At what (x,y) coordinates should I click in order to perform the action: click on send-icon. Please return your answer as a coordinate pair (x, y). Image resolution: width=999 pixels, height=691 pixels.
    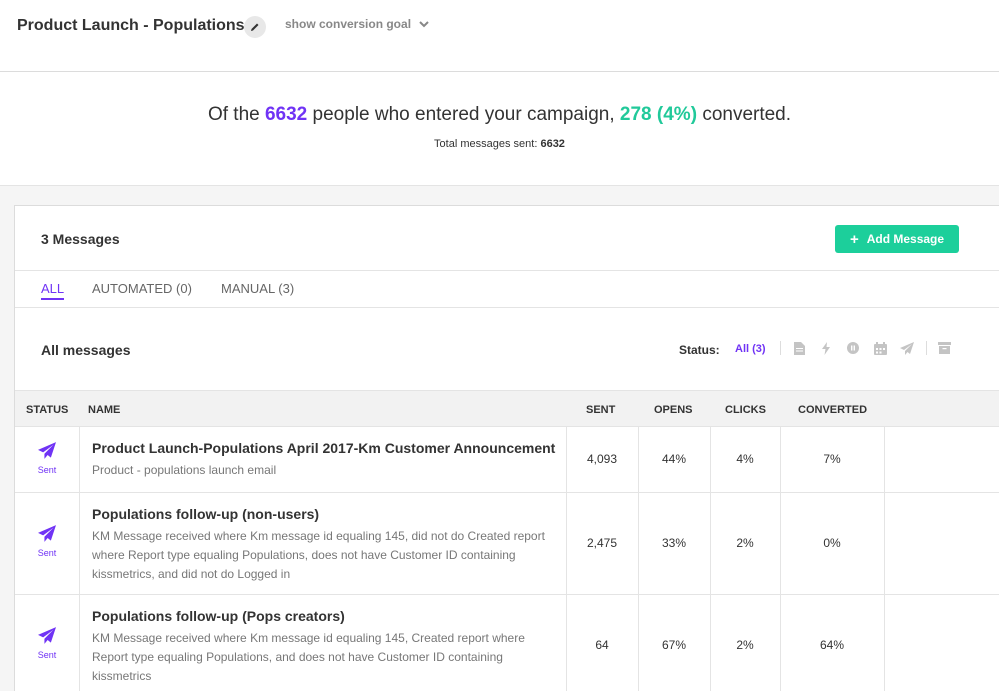
    Looking at the image, I should click on (907, 348).